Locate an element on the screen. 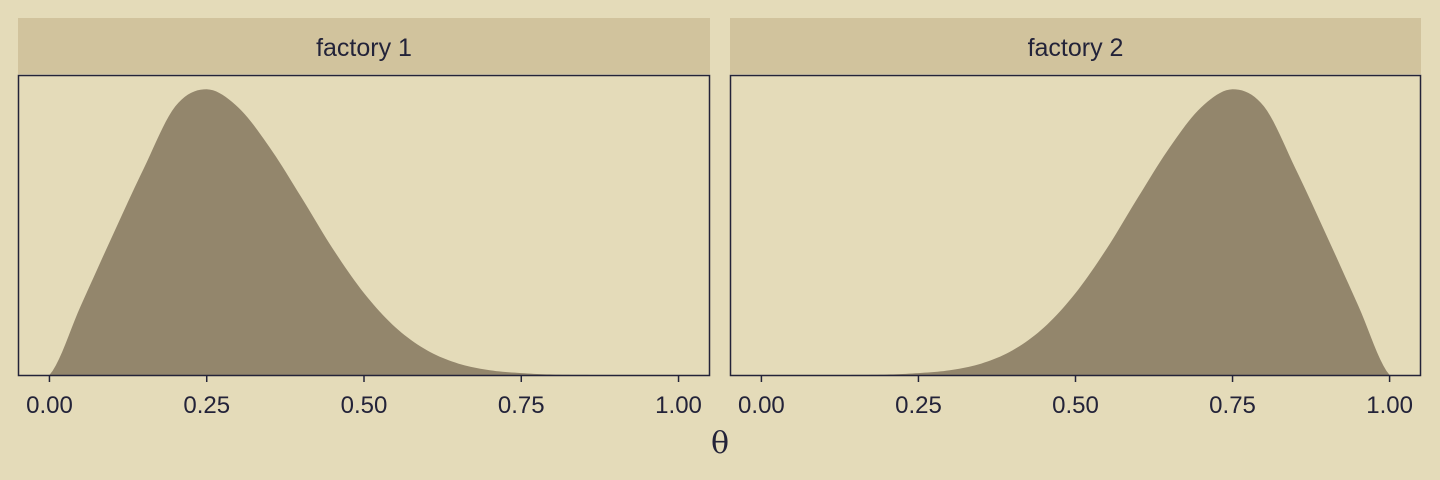 Image resolution: width=1440 pixels, height=480 pixels. strip-title: factory 2 is located at coordinates (1076, 48).